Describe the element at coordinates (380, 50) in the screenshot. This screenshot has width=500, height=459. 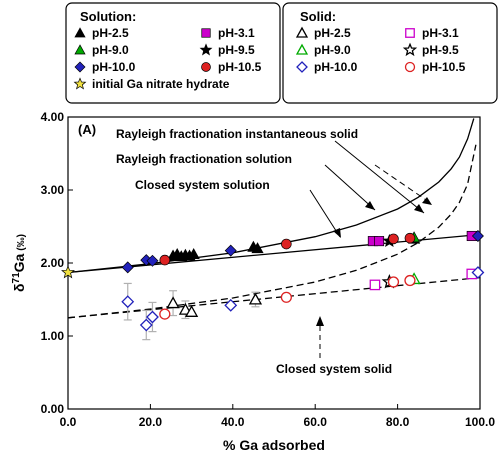
I see `legend-solid-items: pH-2.5 pH-3.1 pH-9.0 pH-9.5 pH-10.0 pH-10.5` at that location.